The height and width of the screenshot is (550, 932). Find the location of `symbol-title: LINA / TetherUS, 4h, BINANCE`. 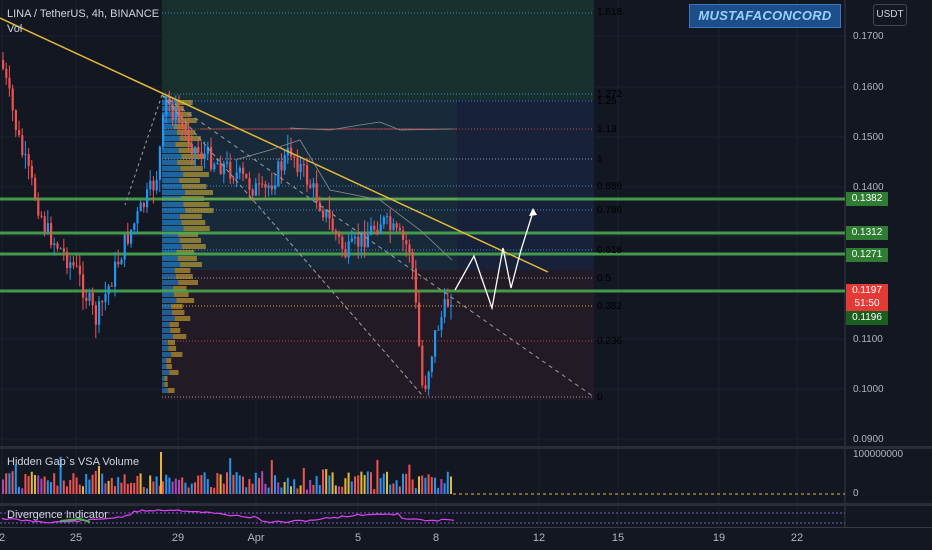

symbol-title: LINA / TetherUS, 4h, BINANCE is located at coordinates (83, 14).